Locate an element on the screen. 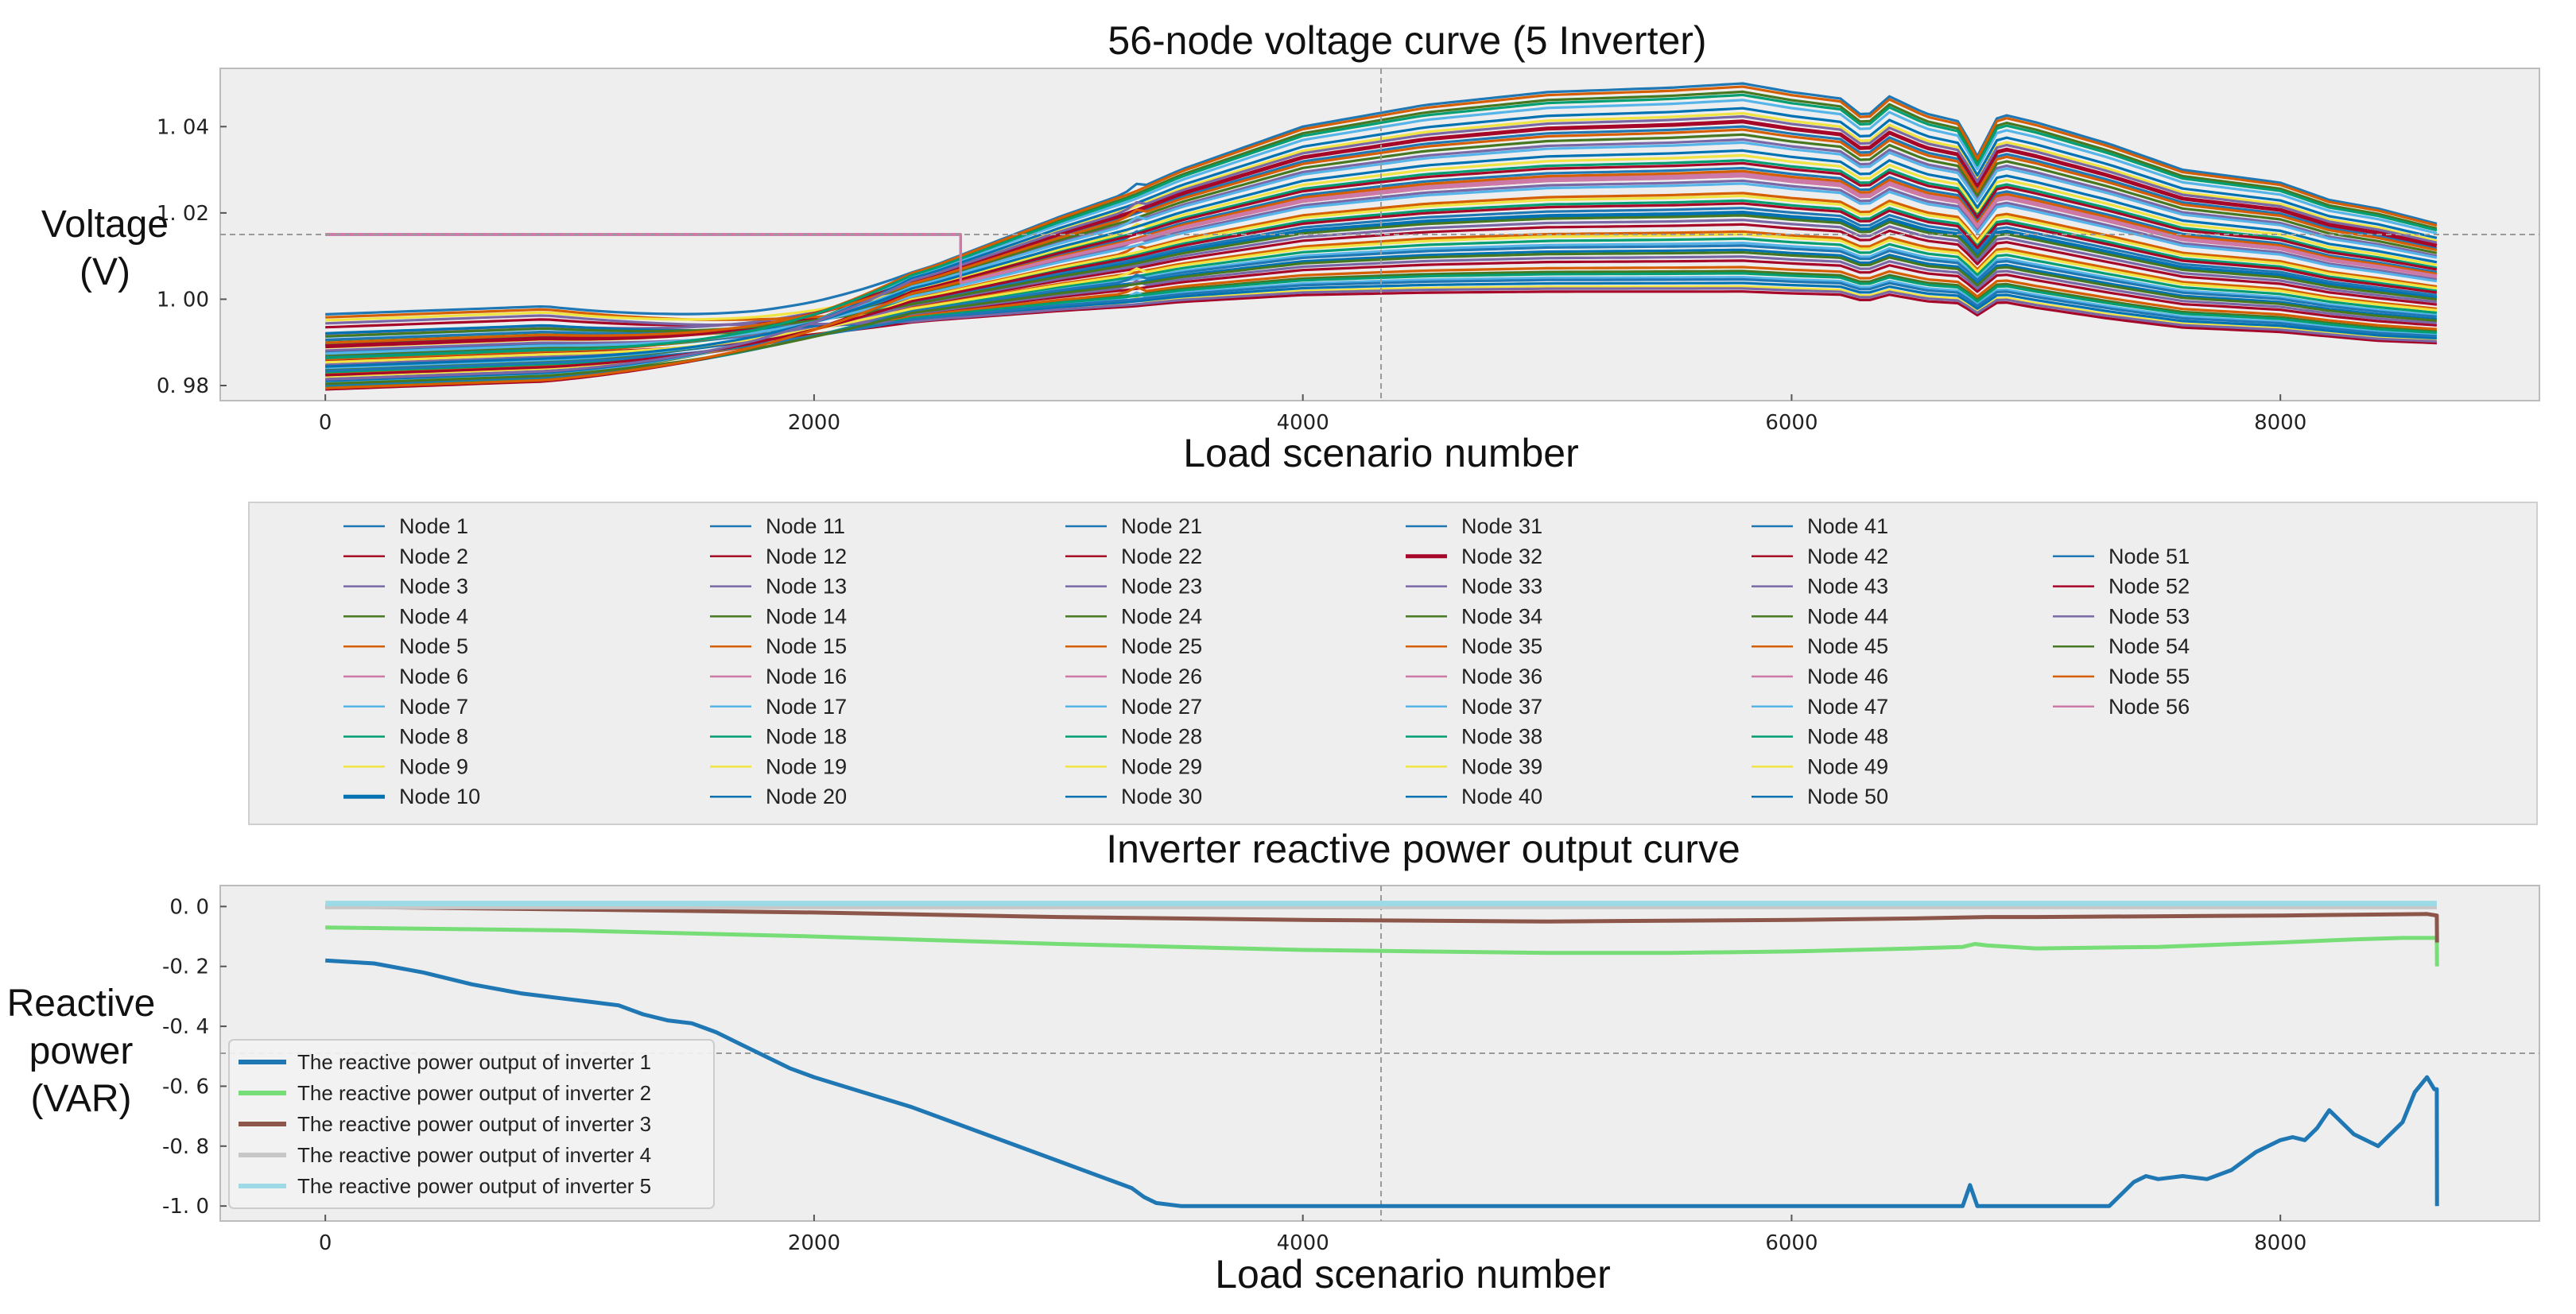 This screenshot has width=2576, height=1314. node-legend-label: Node 5 is located at coordinates (434, 646).